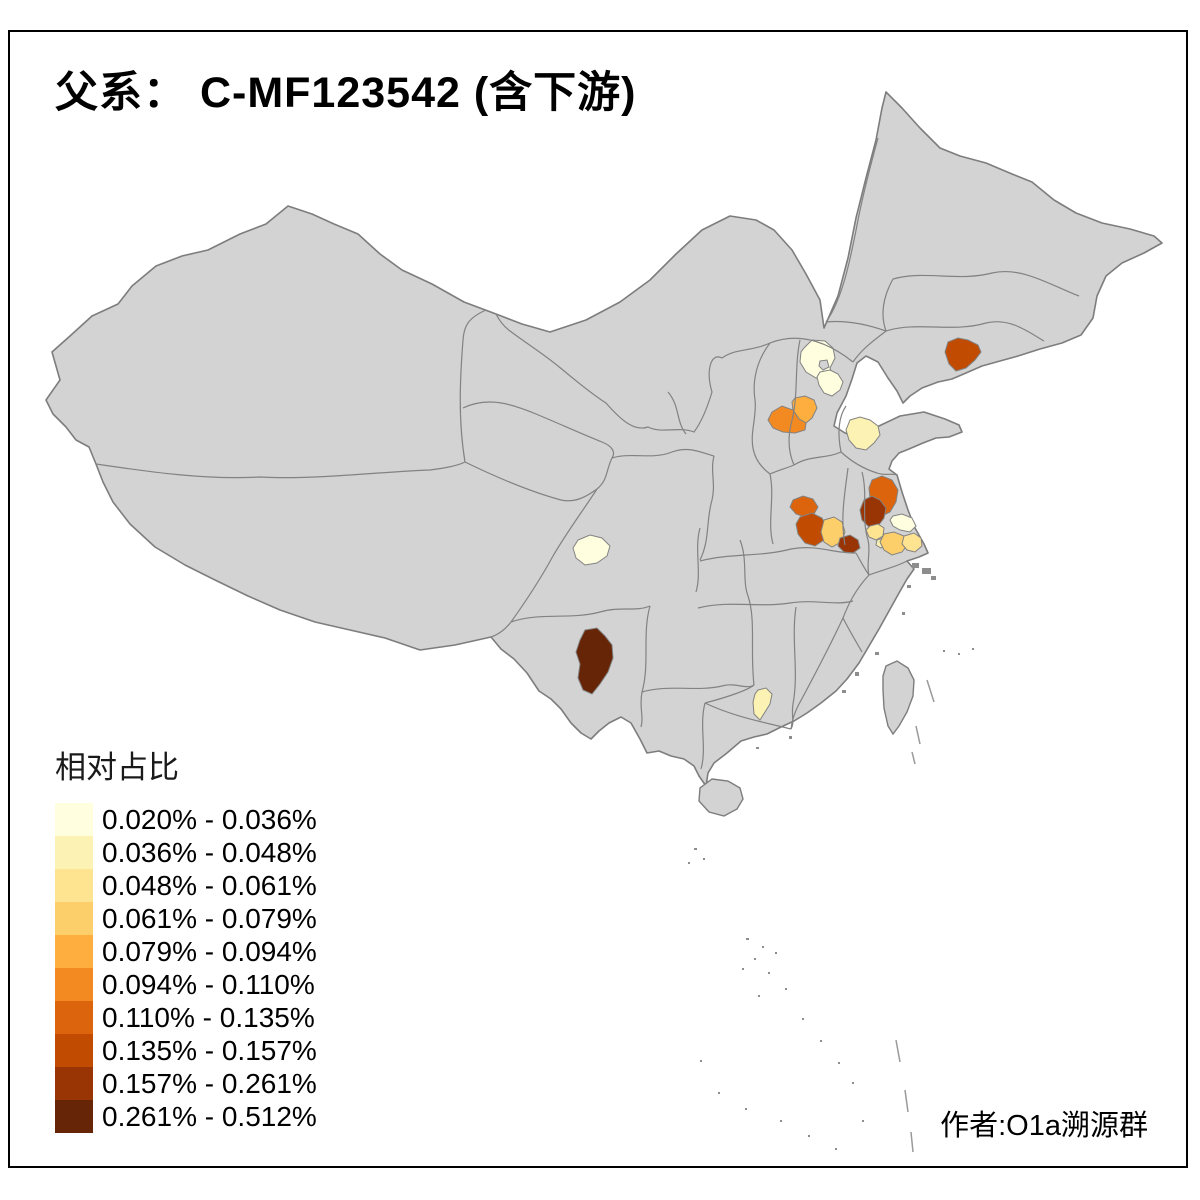  What do you see at coordinates (209, 852) in the screenshot?
I see `legend-range-label: 0.036% - 0.048%` at bounding box center [209, 852].